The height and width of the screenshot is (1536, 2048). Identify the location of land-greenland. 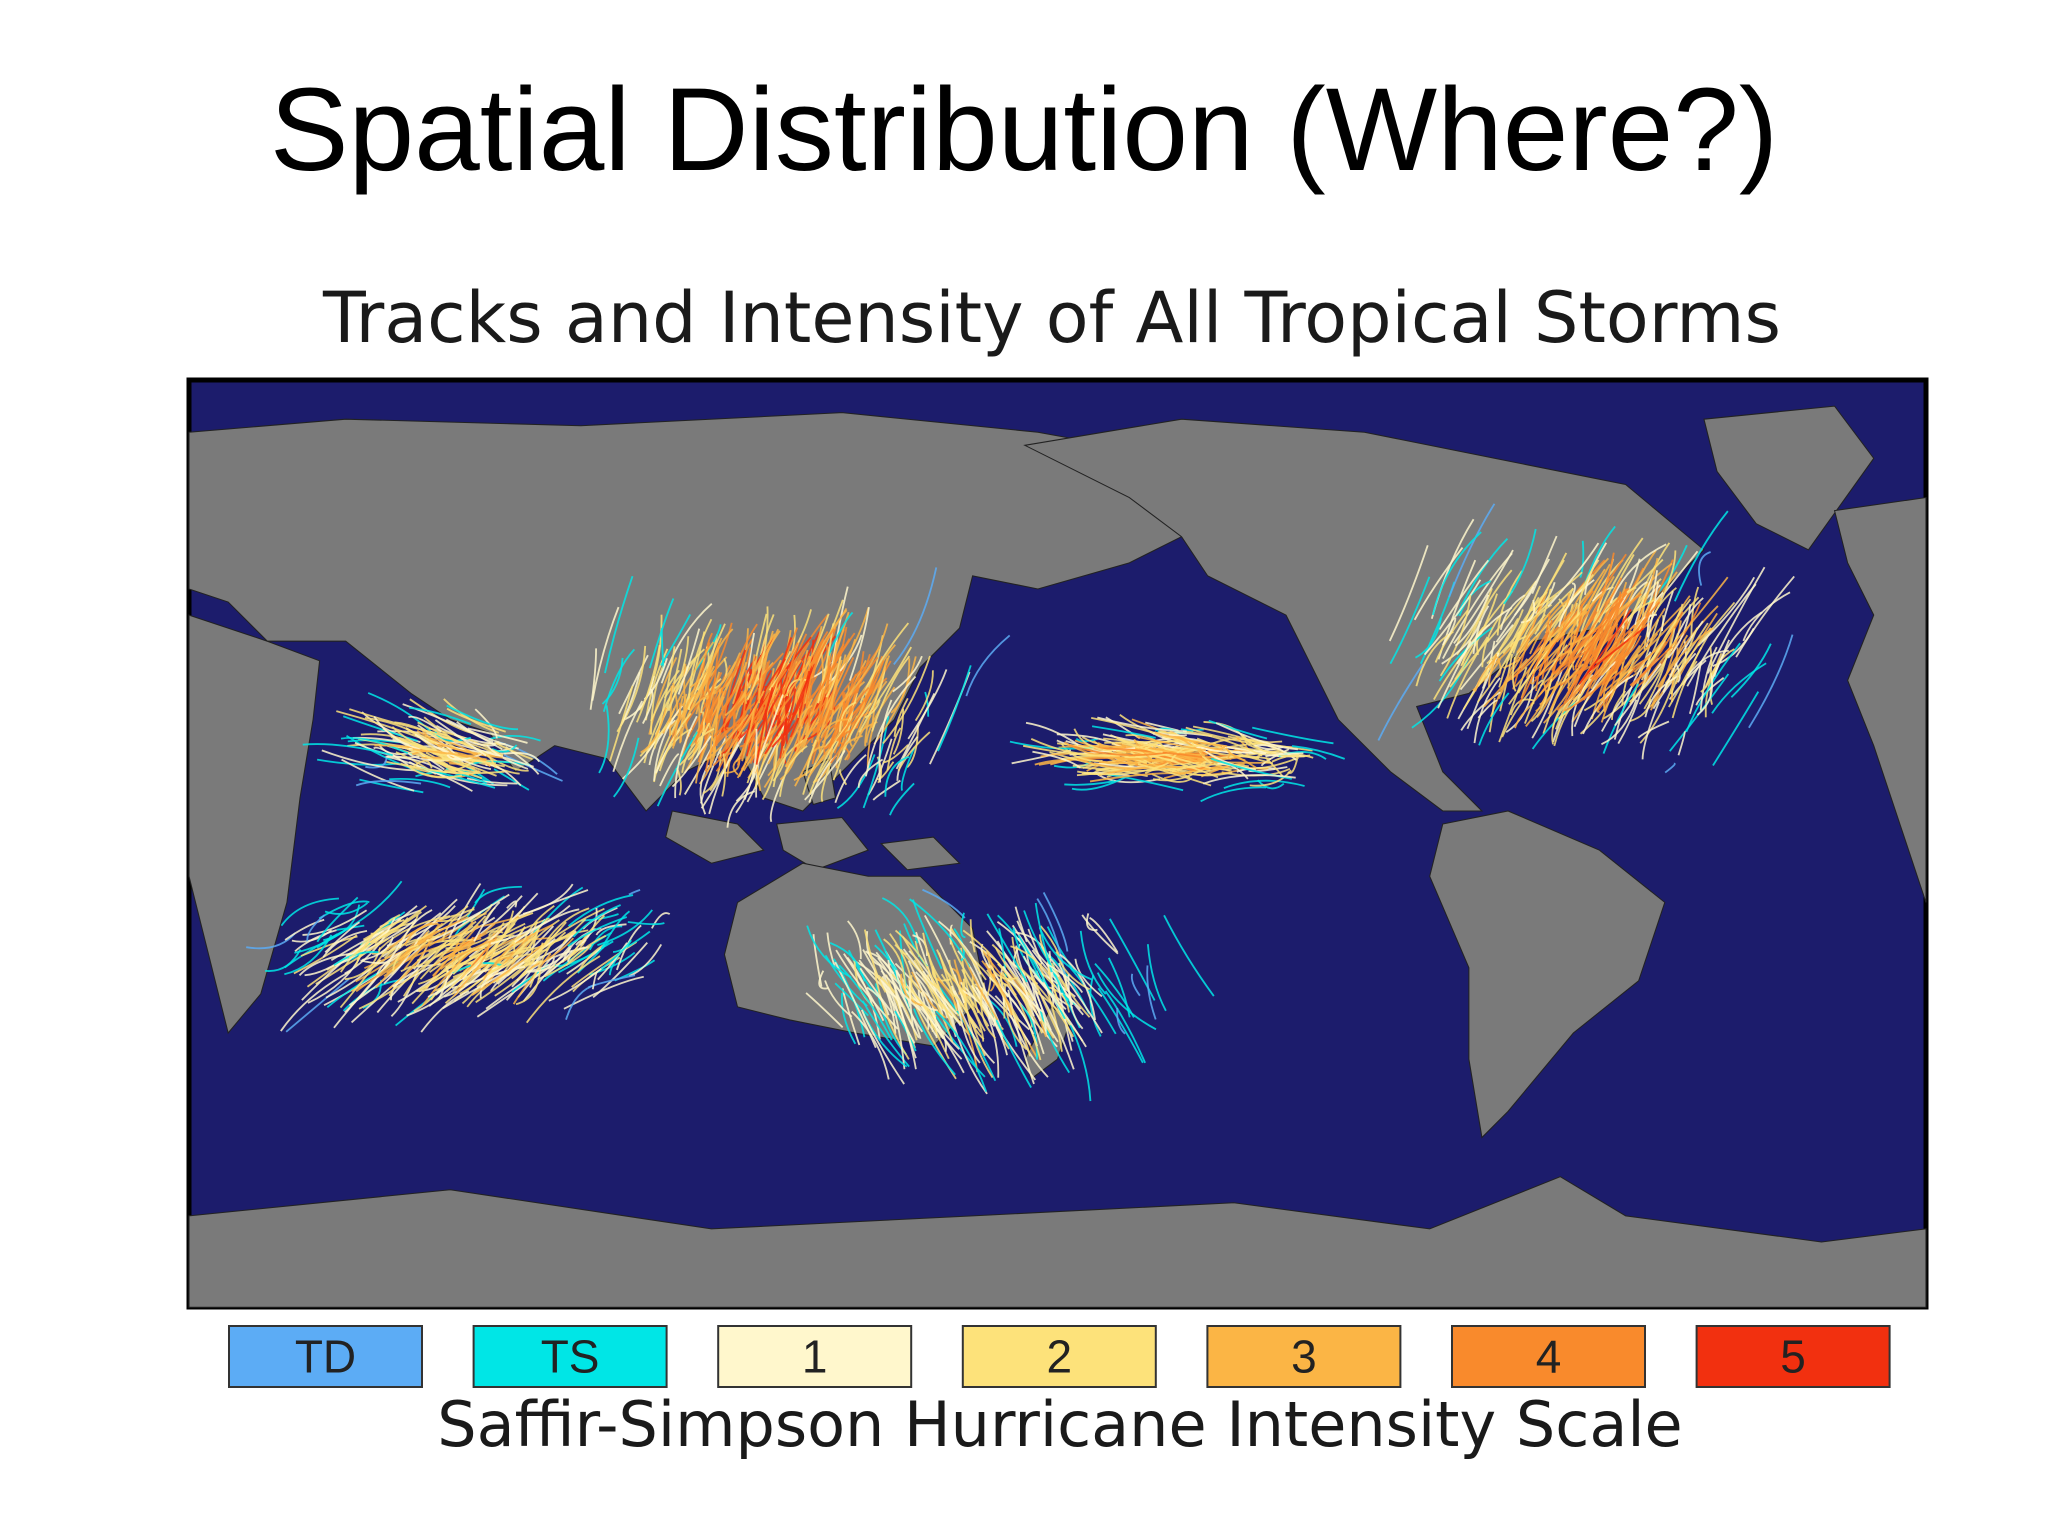
(1789, 478).